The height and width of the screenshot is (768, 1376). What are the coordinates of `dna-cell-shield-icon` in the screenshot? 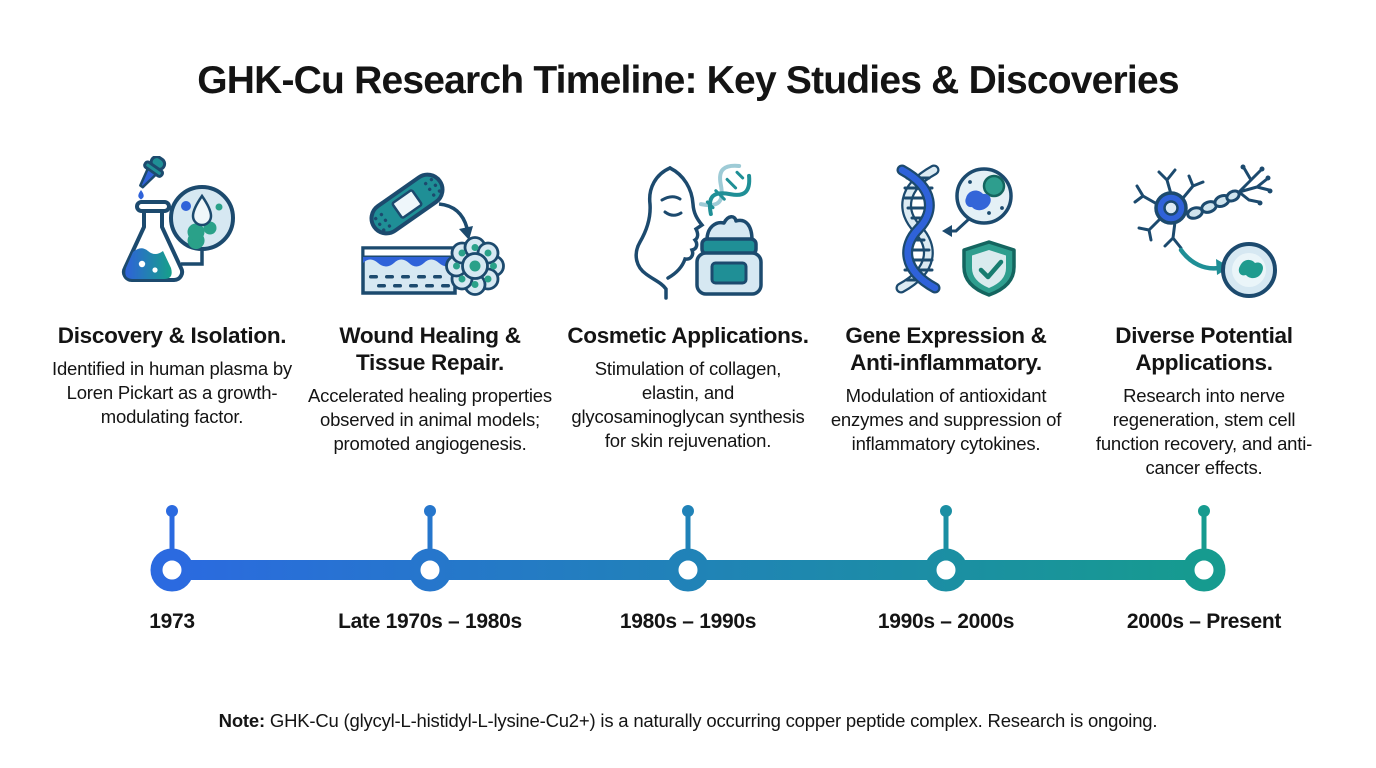 It's located at (946, 231).